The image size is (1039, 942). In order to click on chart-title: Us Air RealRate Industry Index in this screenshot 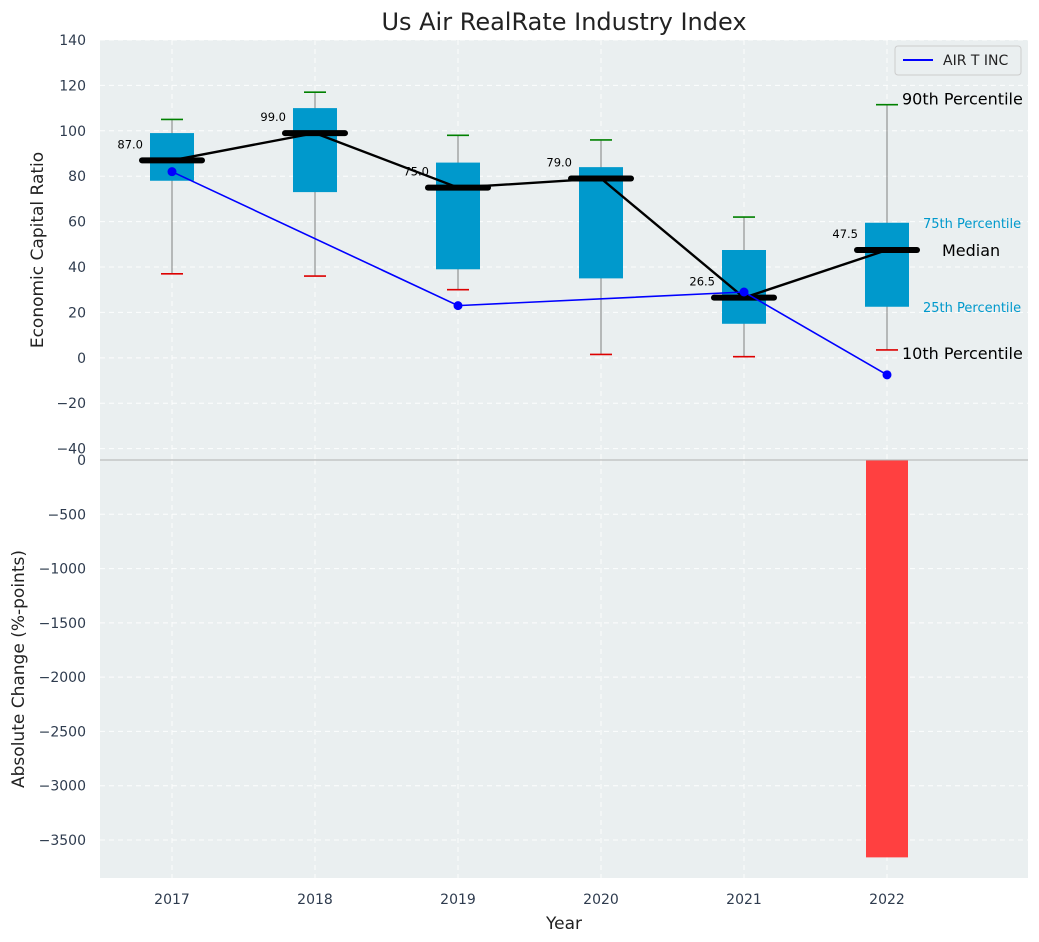, I will do `click(563, 22)`.